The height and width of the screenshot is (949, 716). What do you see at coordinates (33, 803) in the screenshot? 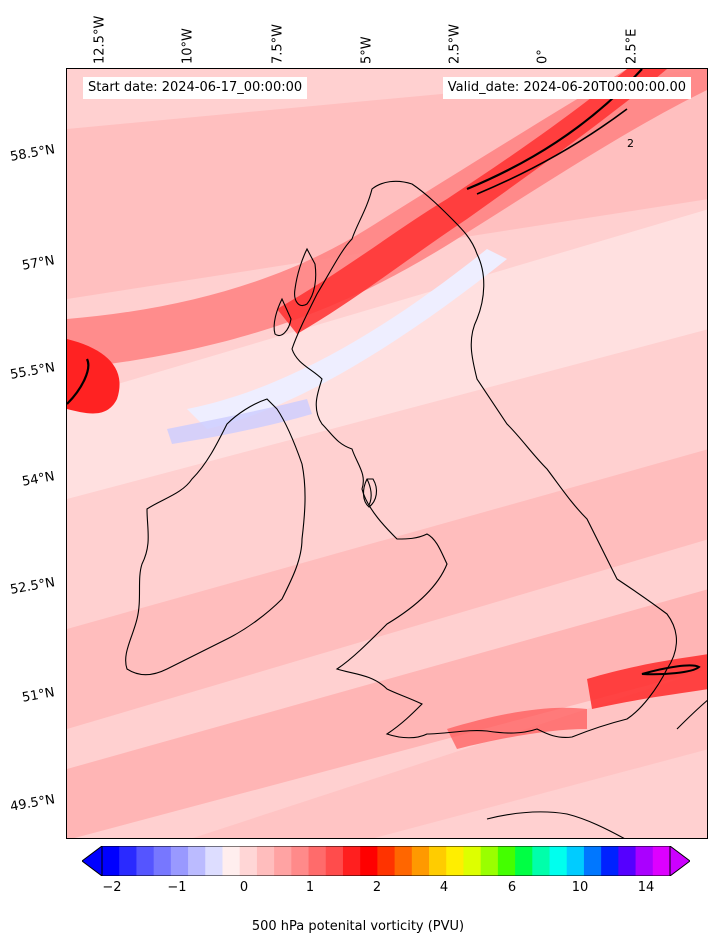
I see `lat-label-49-5n: 49.5°N` at bounding box center [33, 803].